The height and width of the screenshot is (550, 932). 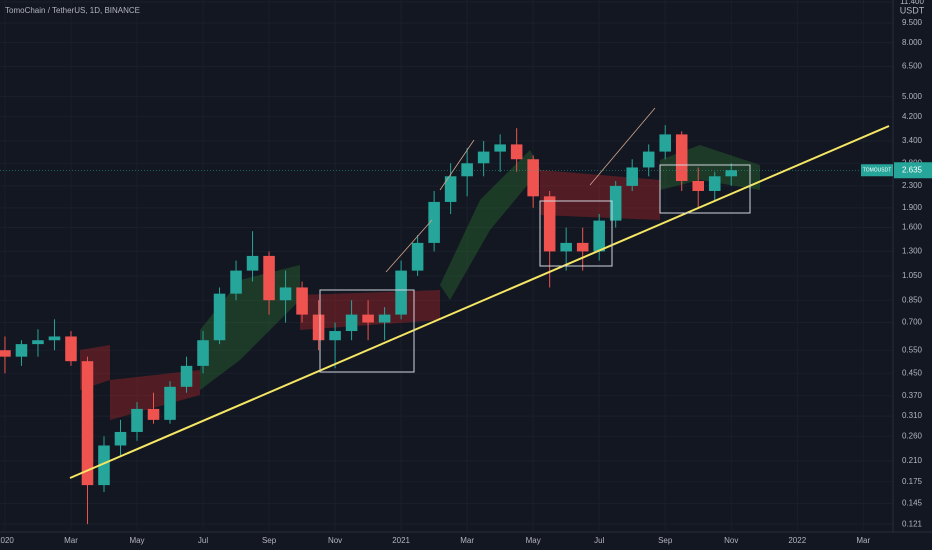 I want to click on y-tick-label: 3.400, so click(x=912, y=140).